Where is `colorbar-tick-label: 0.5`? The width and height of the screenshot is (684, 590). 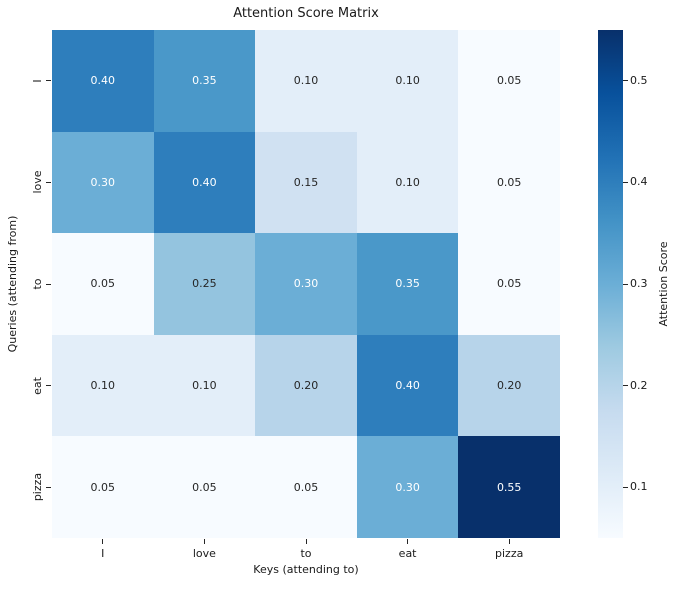
colorbar-tick-label: 0.5 is located at coordinates (639, 80).